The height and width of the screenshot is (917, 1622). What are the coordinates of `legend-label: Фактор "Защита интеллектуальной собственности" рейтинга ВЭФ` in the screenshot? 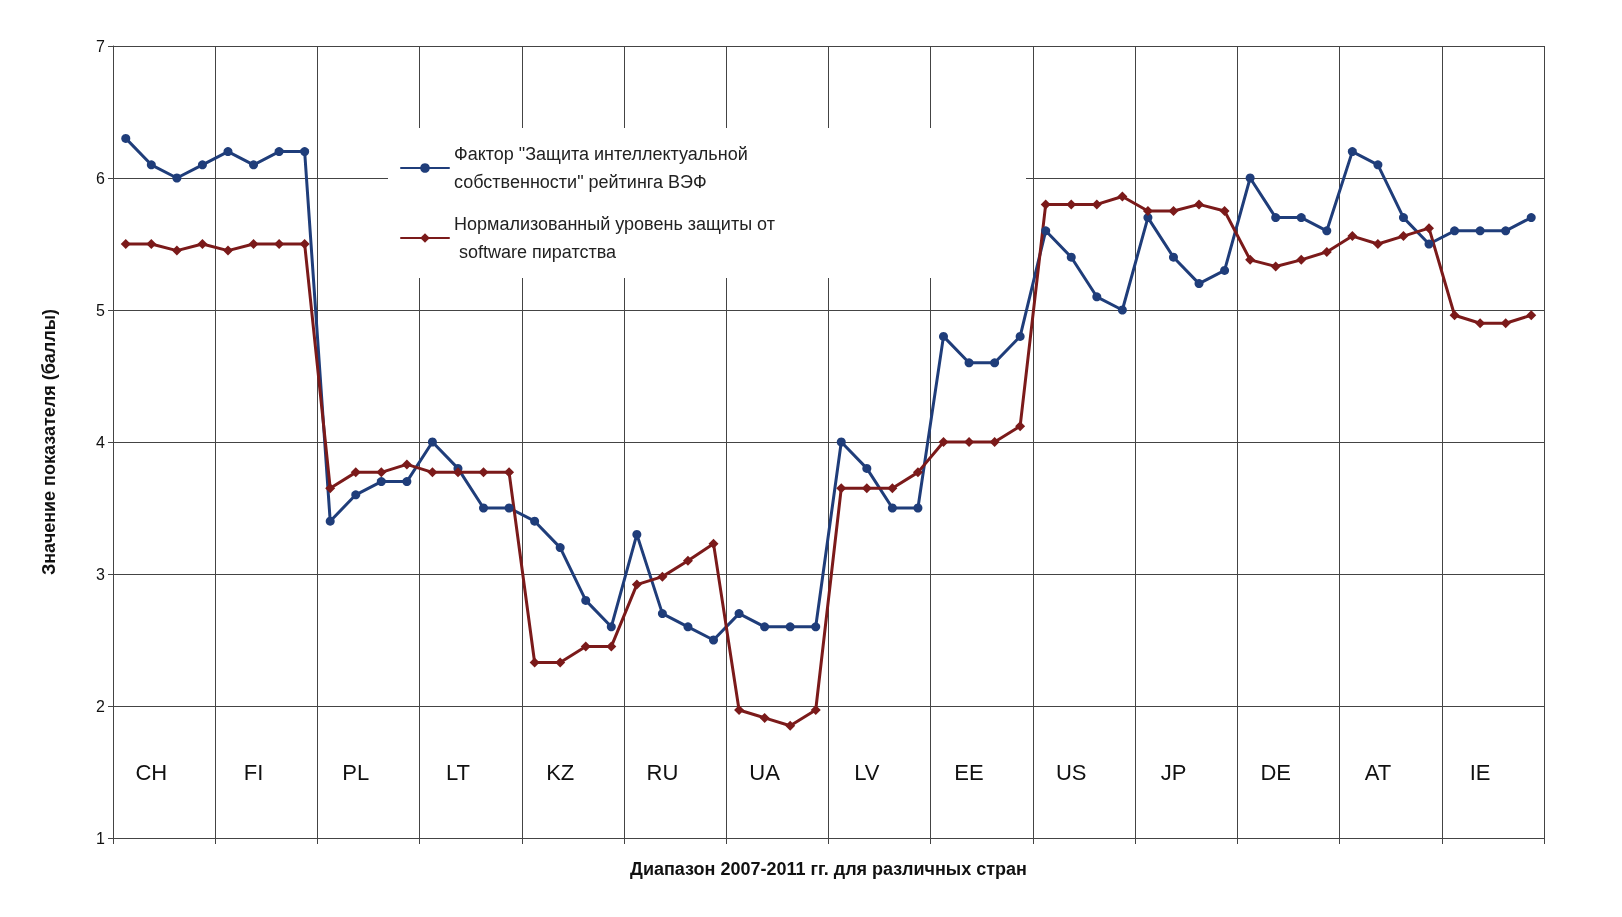 It's located at (603, 168).